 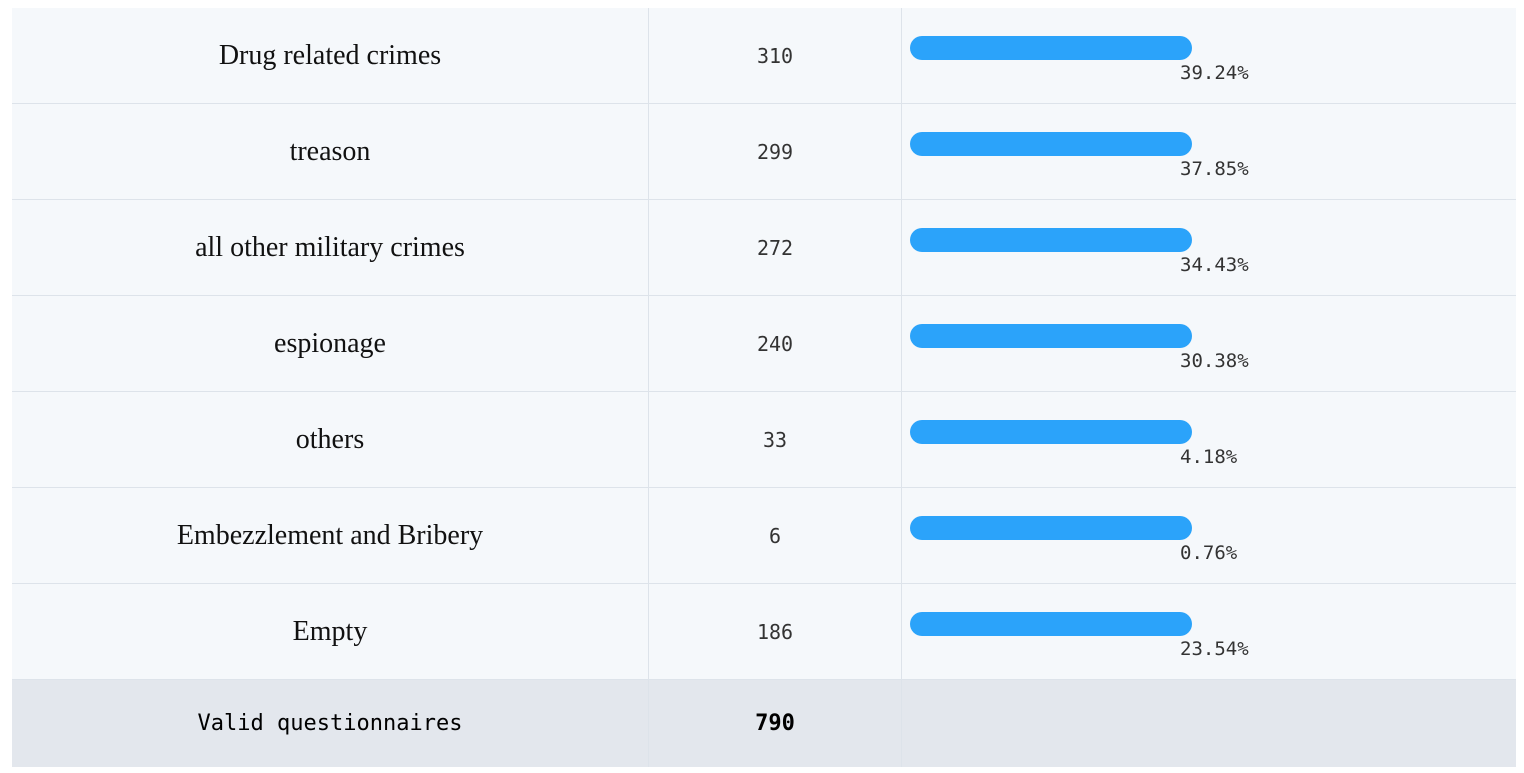 I want to click on table-row: Empty 186 23.54%, so click(x=764, y=632).